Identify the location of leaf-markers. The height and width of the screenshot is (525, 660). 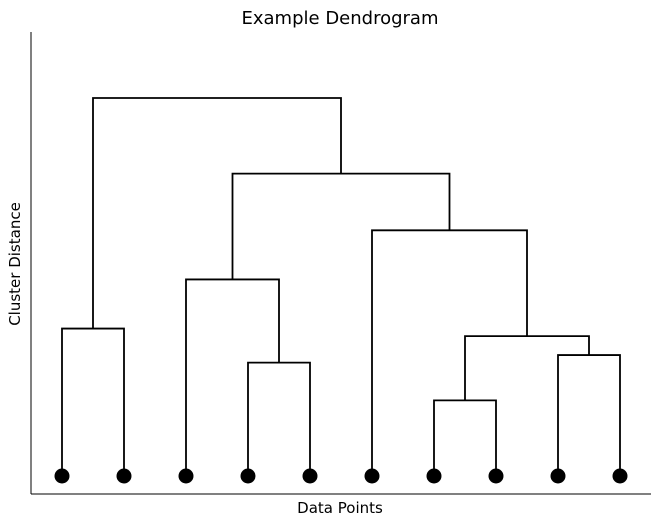
(341, 476).